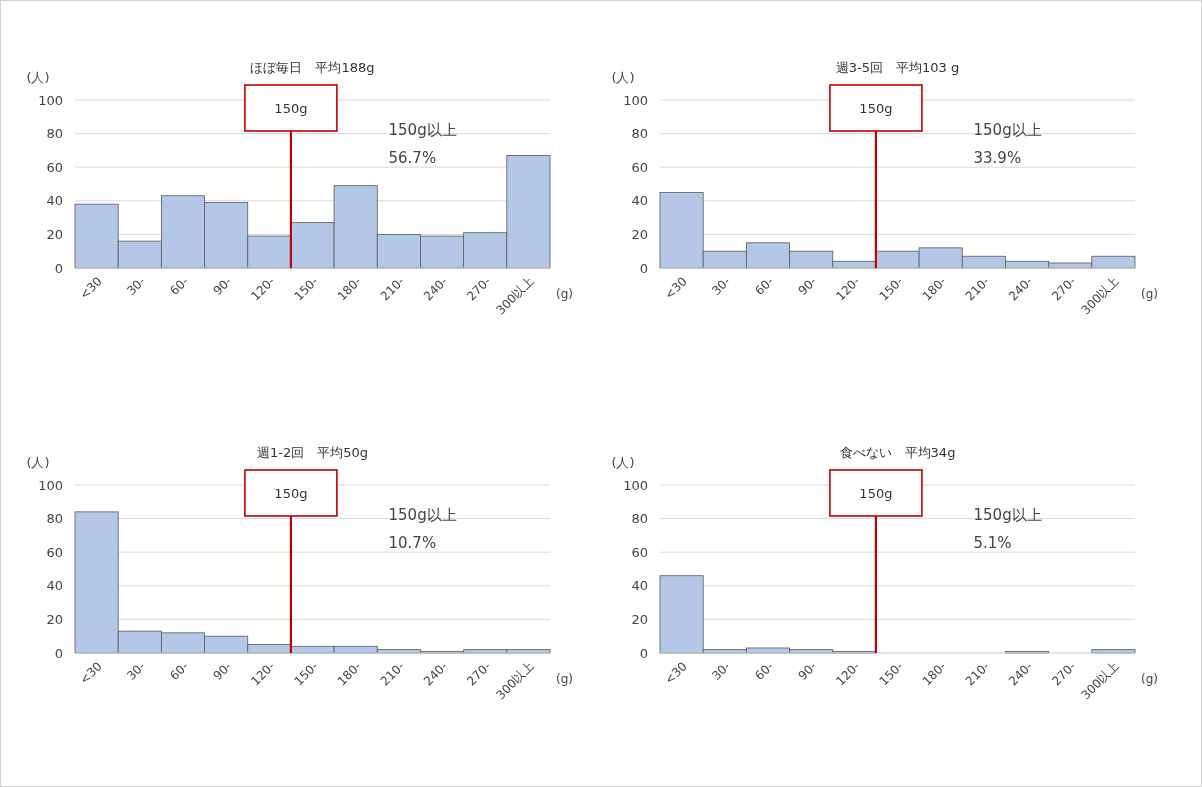 The image size is (1202, 787). I want to click on annotation: 5.1%, so click(992, 543).